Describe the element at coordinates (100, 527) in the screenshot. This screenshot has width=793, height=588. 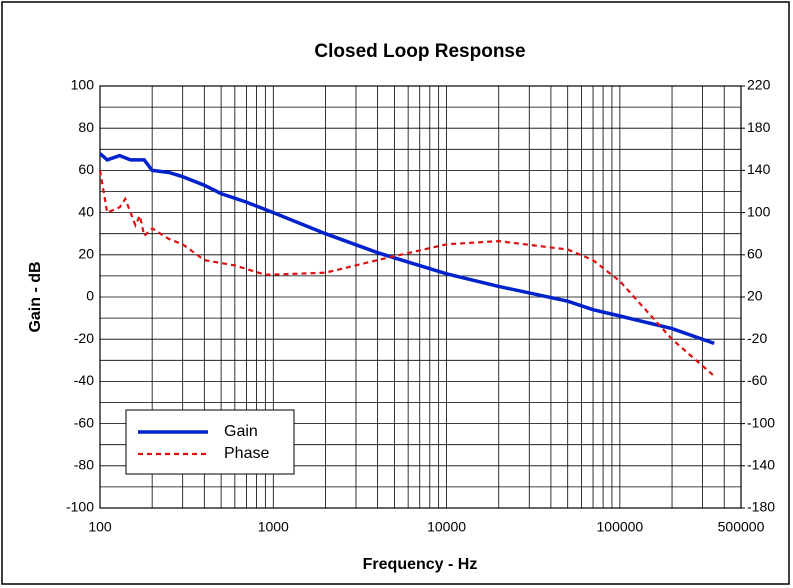
I see `x-tick-label: 100` at that location.